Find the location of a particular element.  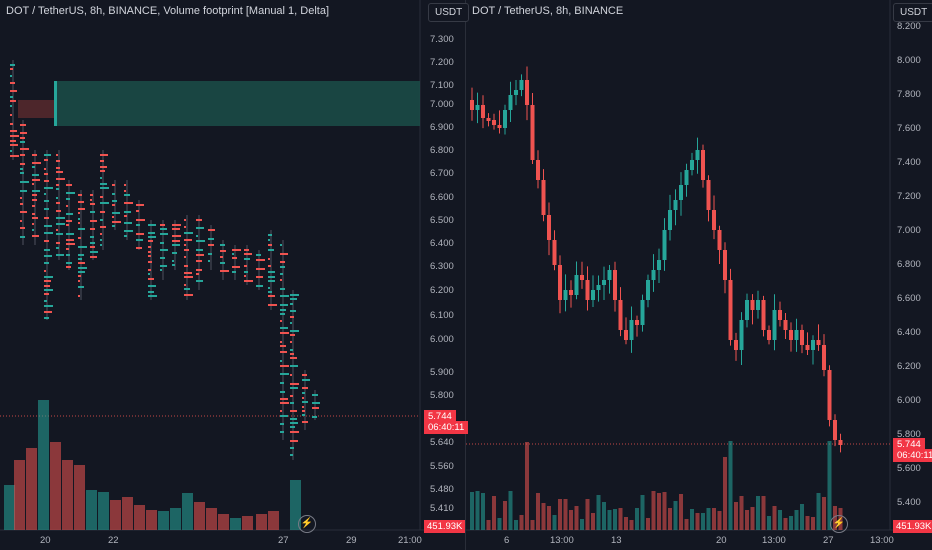

price-axis-label: 6.800 is located at coordinates (909, 264).